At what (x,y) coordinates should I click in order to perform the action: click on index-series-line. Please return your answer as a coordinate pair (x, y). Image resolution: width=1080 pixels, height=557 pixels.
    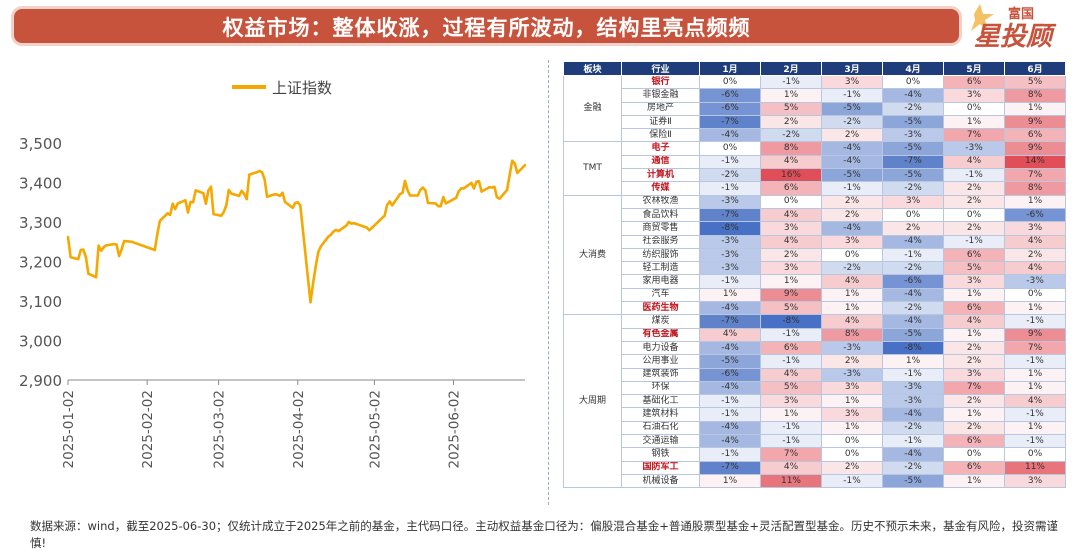
    Looking at the image, I should click on (296, 231).